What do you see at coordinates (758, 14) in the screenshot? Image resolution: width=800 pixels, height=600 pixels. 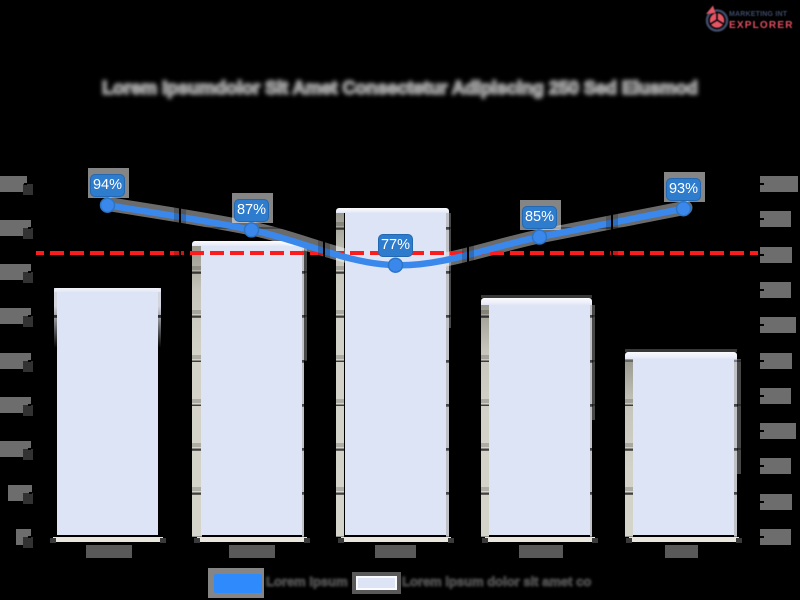 I see `svg-text: MARKETING INT` at bounding box center [758, 14].